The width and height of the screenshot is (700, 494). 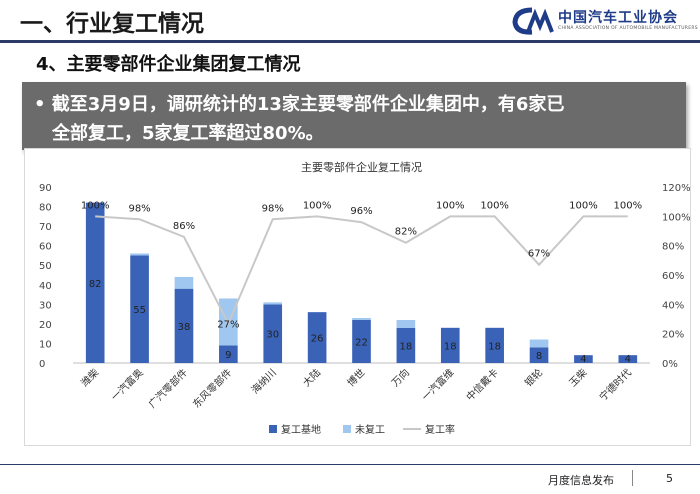 What do you see at coordinates (126, 384) in the screenshot?
I see `x-category-label: 一汽富奥` at bounding box center [126, 384].